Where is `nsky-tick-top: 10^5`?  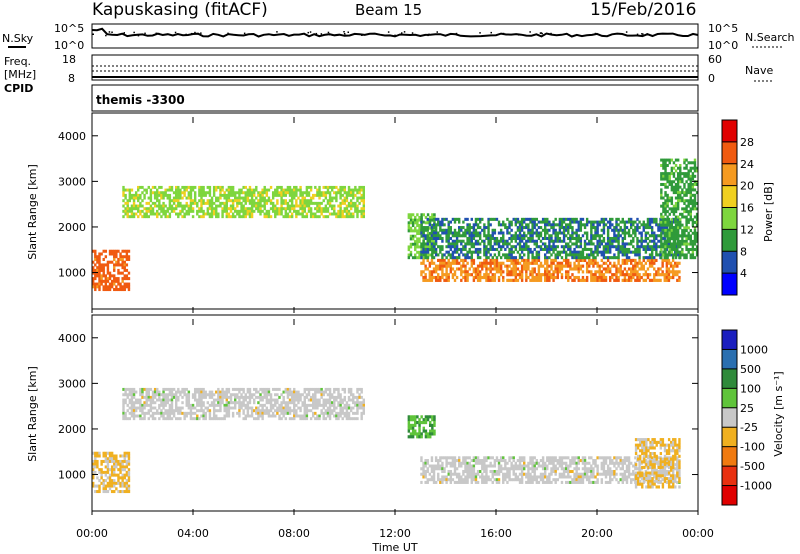
nsky-tick-top: 10^5 is located at coordinates (69, 28).